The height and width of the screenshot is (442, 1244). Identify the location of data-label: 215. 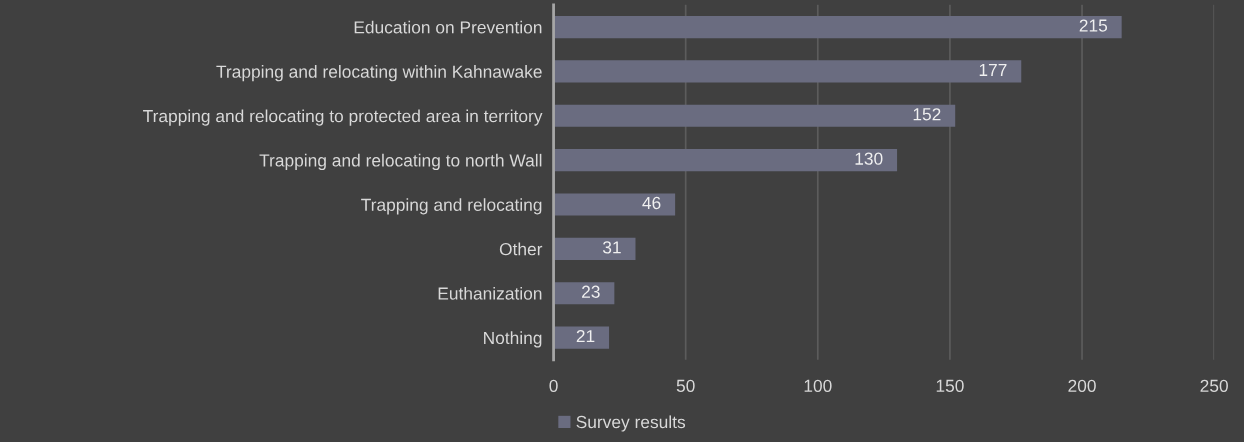
(1093, 25).